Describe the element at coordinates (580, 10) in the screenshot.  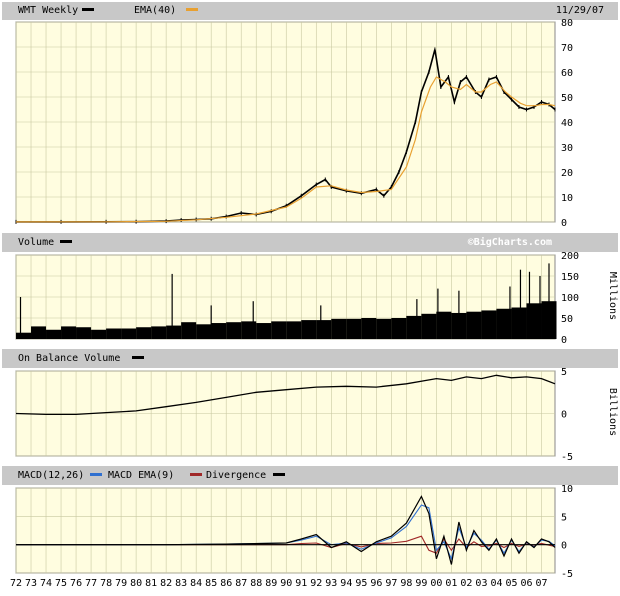
I see `chart-date: 11/29/07` at that location.